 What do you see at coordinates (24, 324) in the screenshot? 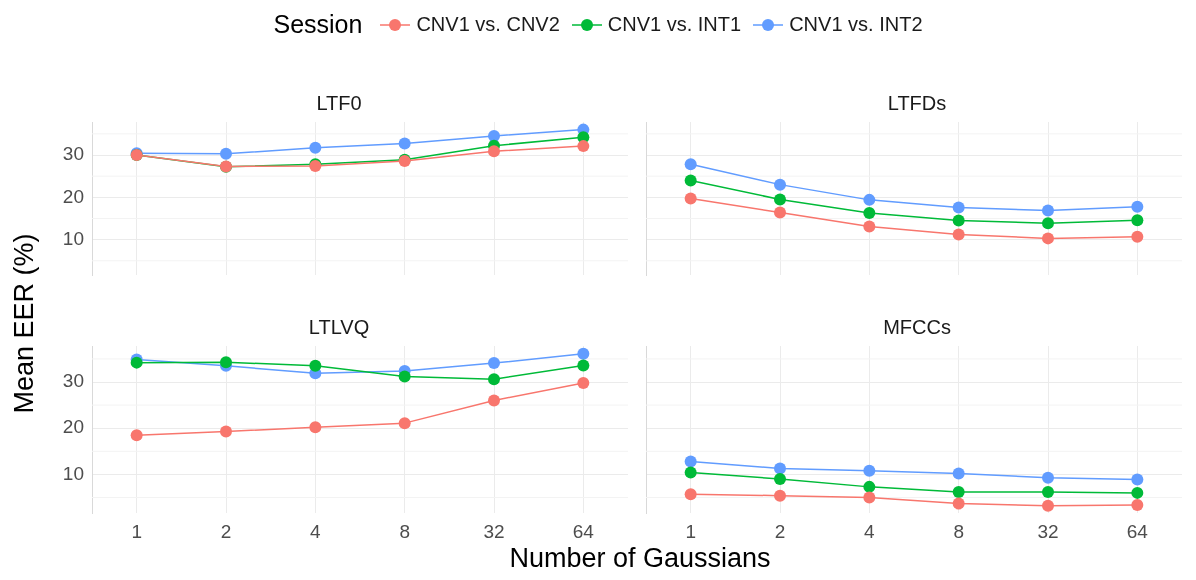
I see `y-axis-title: Mean EER (%)` at bounding box center [24, 324].